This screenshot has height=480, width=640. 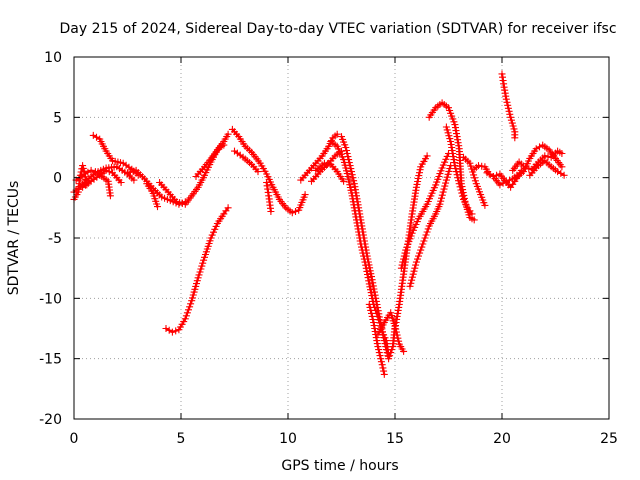 I want to click on x-tick-label: 10, so click(x=288, y=439).